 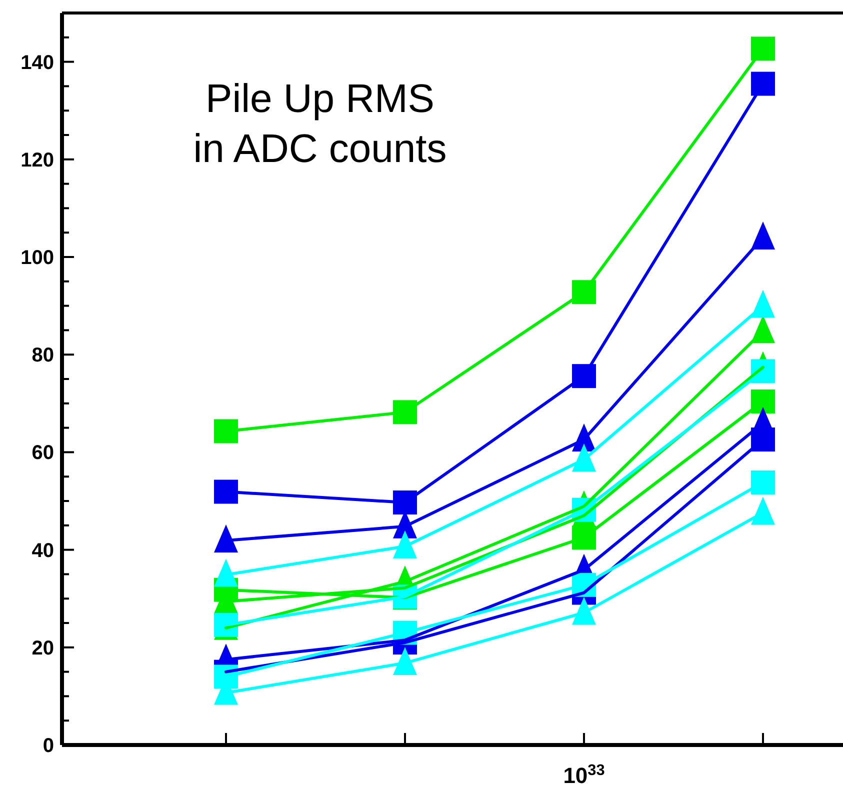 I want to click on y-tick-label: 80, so click(x=43, y=355).